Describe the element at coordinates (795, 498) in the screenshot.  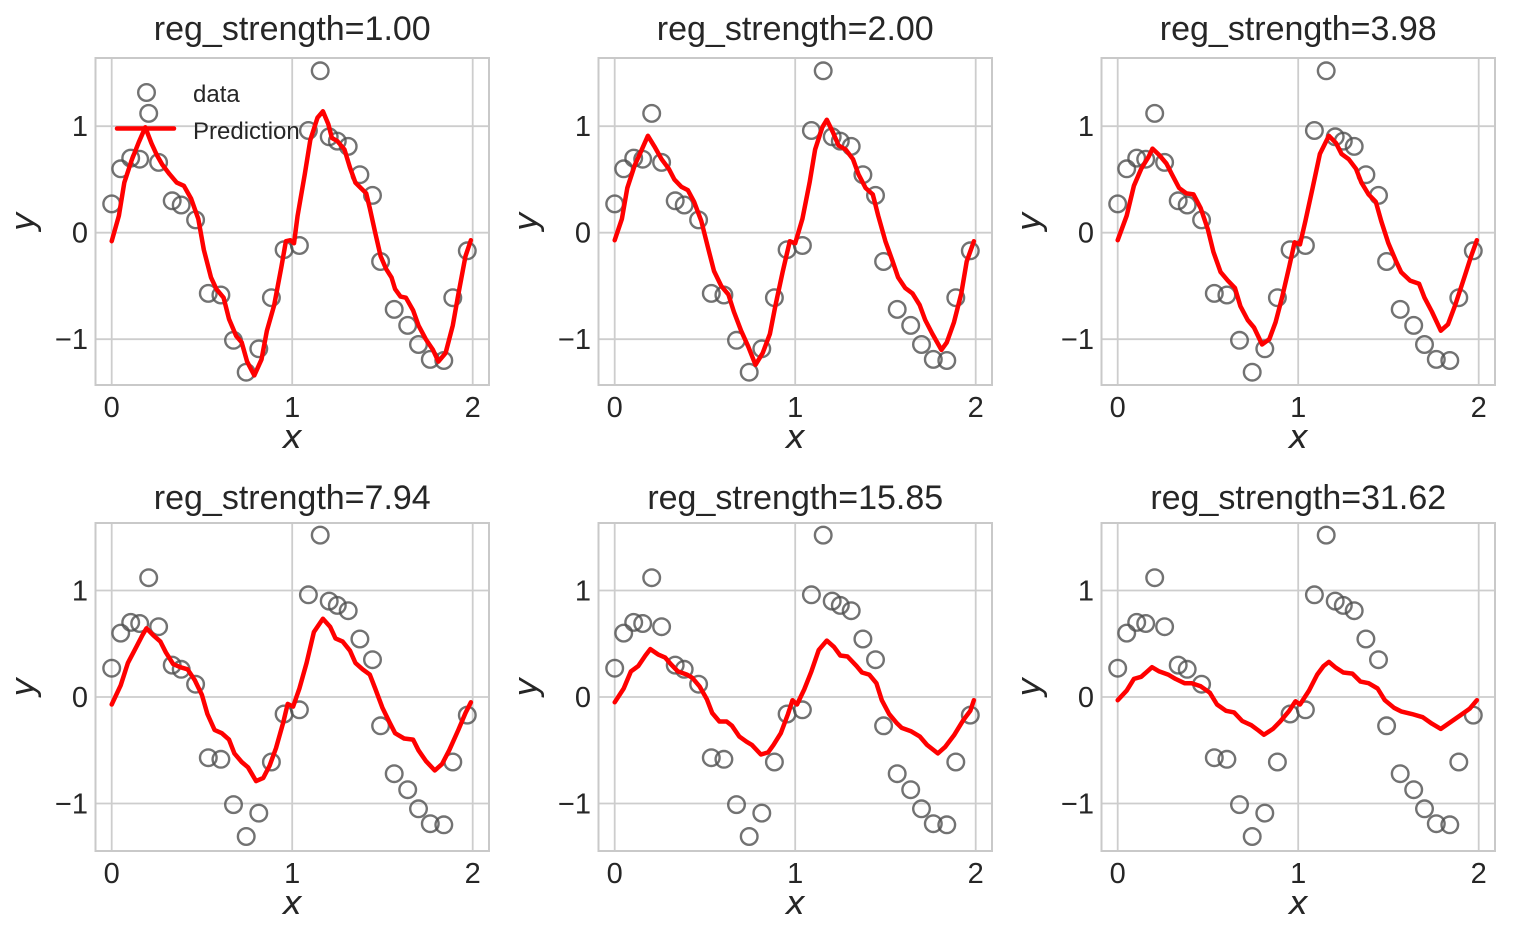
I see `subplot-title: reg_strength=15.85` at that location.